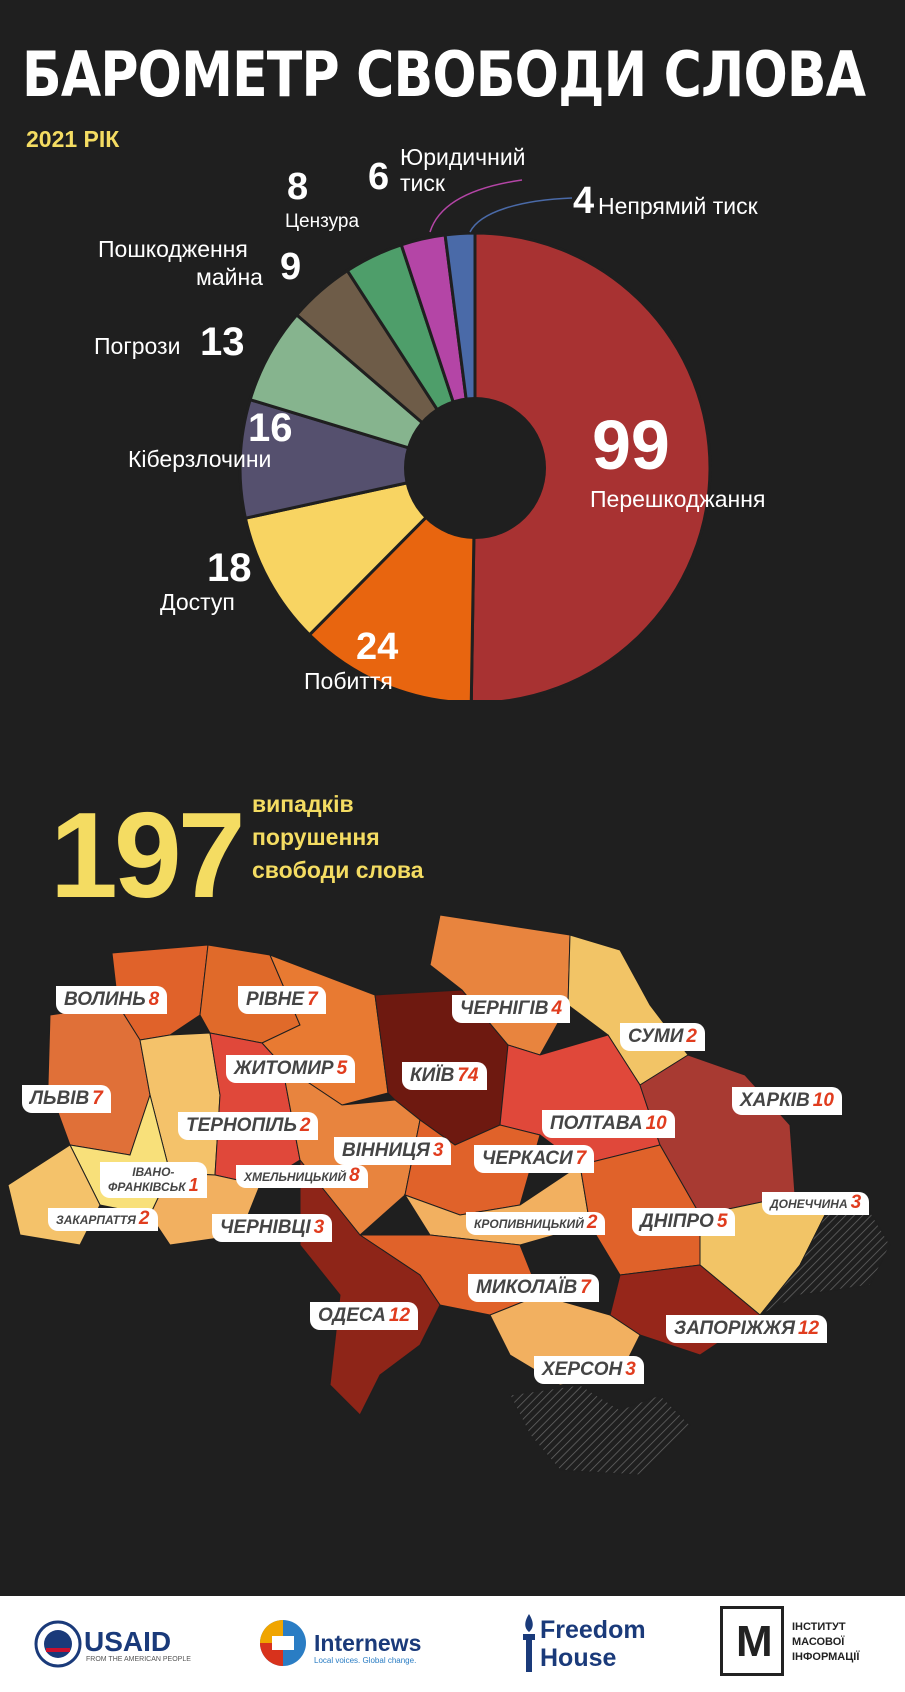 Image resolution: width=905 pixels, height=1692 pixels. I want to click on internews-wordmark: Internews, so click(368, 1643).